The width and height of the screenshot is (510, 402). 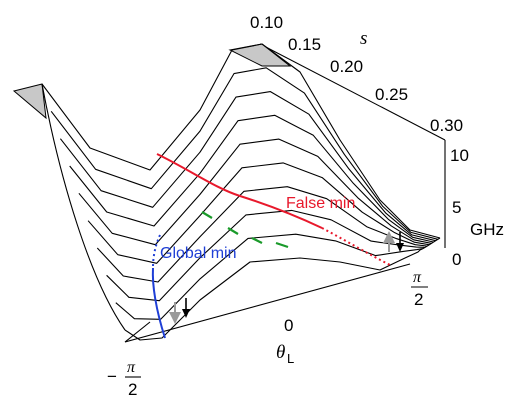 What do you see at coordinates (346, 66) in the screenshot?
I see `s-tick-2: 0.20` at bounding box center [346, 66].